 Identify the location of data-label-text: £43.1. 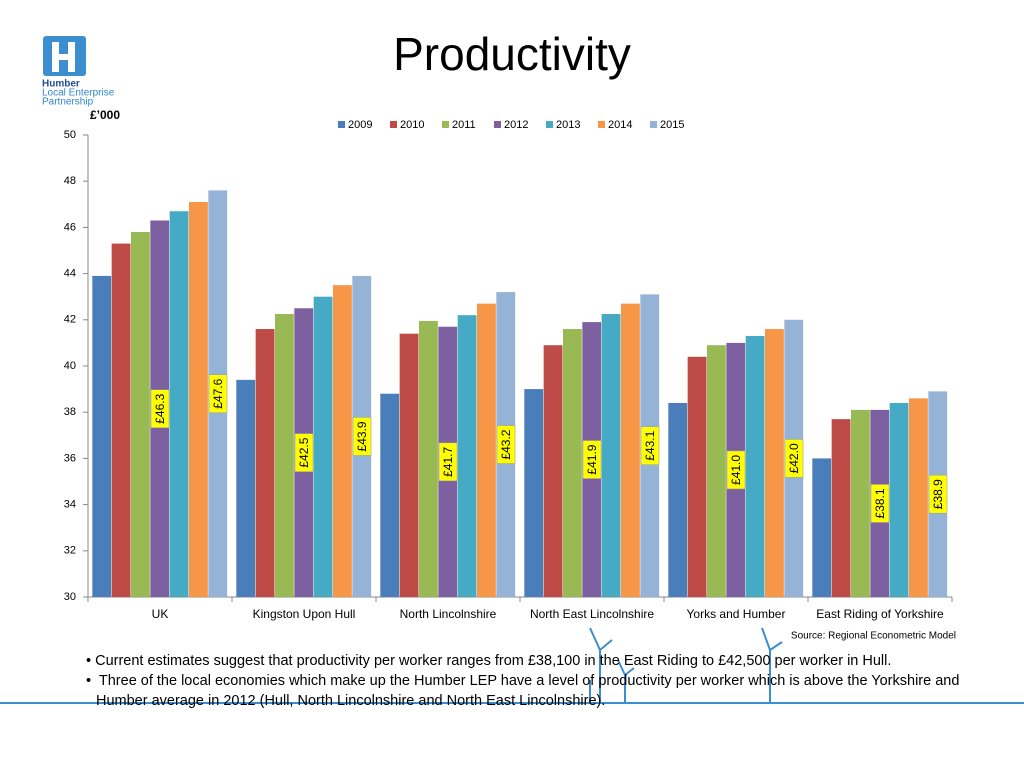
(650, 445).